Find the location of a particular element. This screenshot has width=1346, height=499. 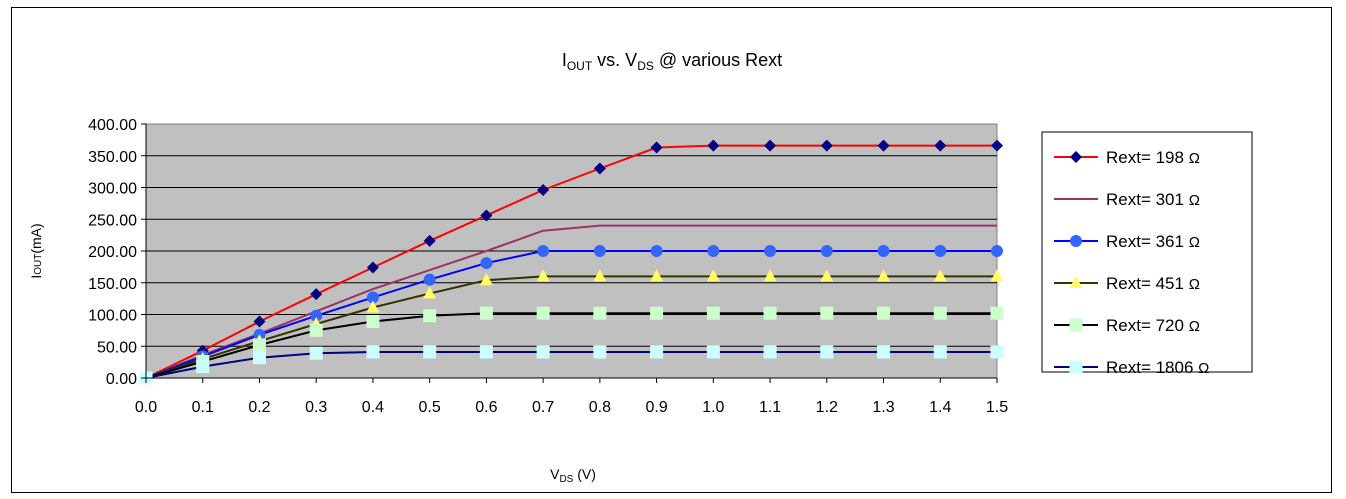

x-tick-label: 1.0 is located at coordinates (713, 407).